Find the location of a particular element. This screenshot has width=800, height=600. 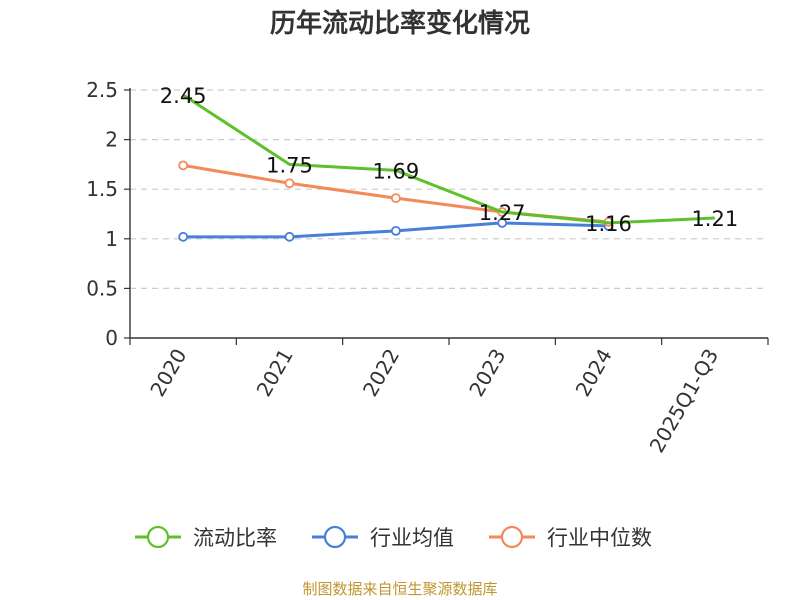

y-tick-label: 2.5 is located at coordinates (102, 90).